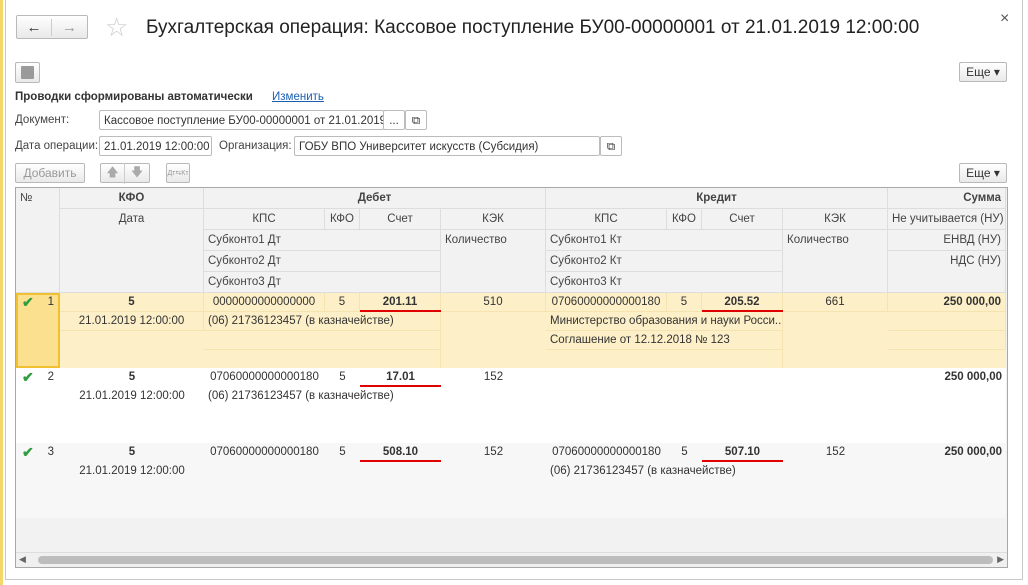 Image resolution: width=1028 pixels, height=585 pixels. I want to click on move-up-button: 🡅, so click(113, 173).